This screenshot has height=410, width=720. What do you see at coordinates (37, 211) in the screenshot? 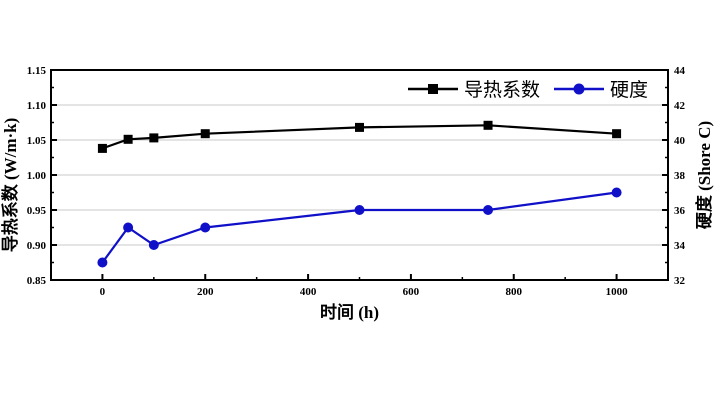
I see `y-tick-label: 0.95` at bounding box center [37, 211].